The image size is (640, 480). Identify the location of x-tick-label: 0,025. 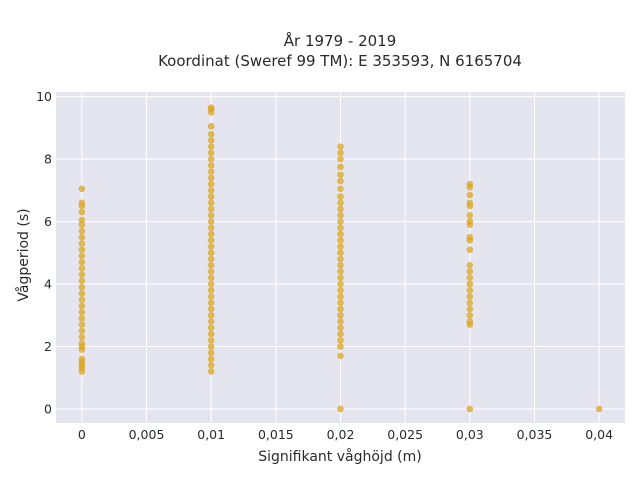
(405, 434).